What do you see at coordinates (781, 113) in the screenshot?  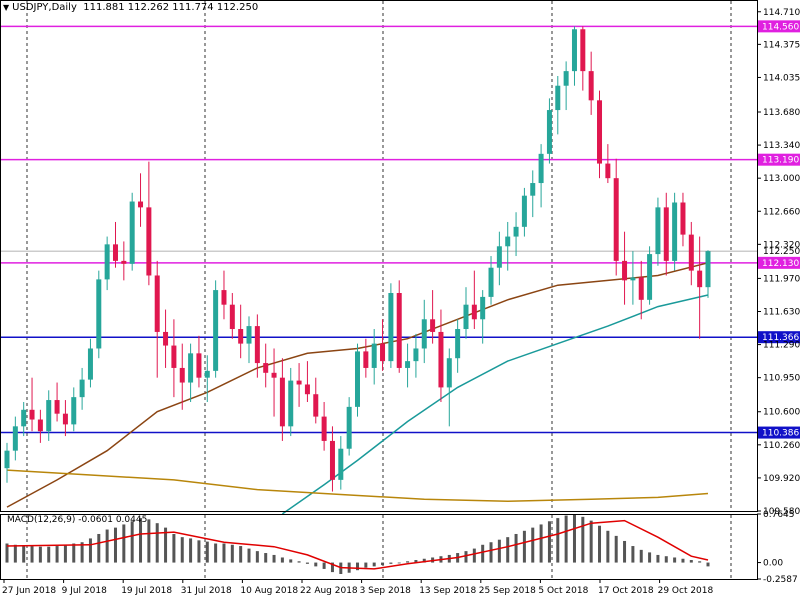 I see `price-tick-label: 113.680` at bounding box center [781, 113].